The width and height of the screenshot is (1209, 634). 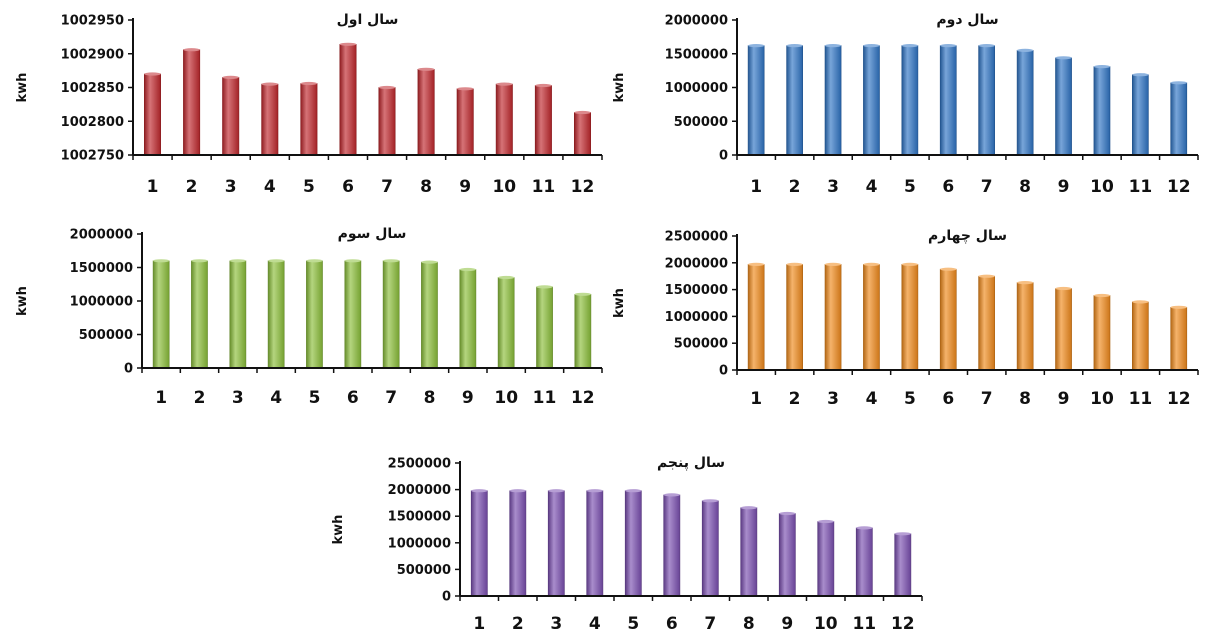 What do you see at coordinates (419, 464) in the screenshot?
I see `y-tick-label: 2500000` at bounding box center [419, 464].